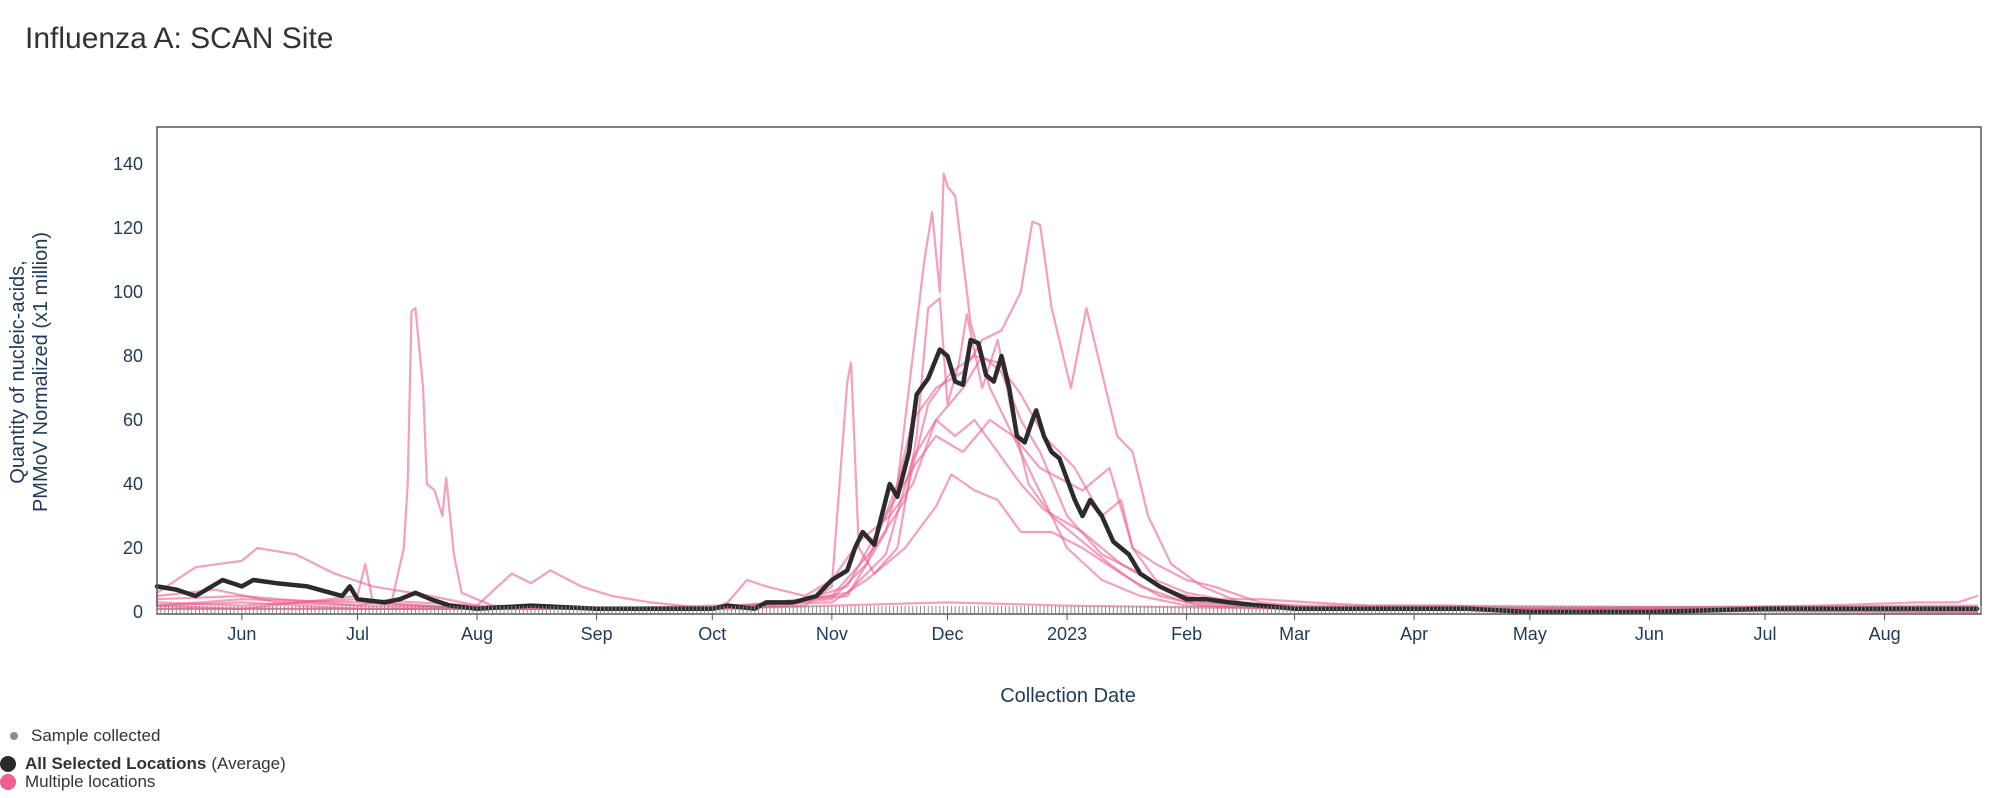 The width and height of the screenshot is (2000, 798). Describe the element at coordinates (116, 763) in the screenshot. I see `legend-label-average: All Selected Locations` at that location.